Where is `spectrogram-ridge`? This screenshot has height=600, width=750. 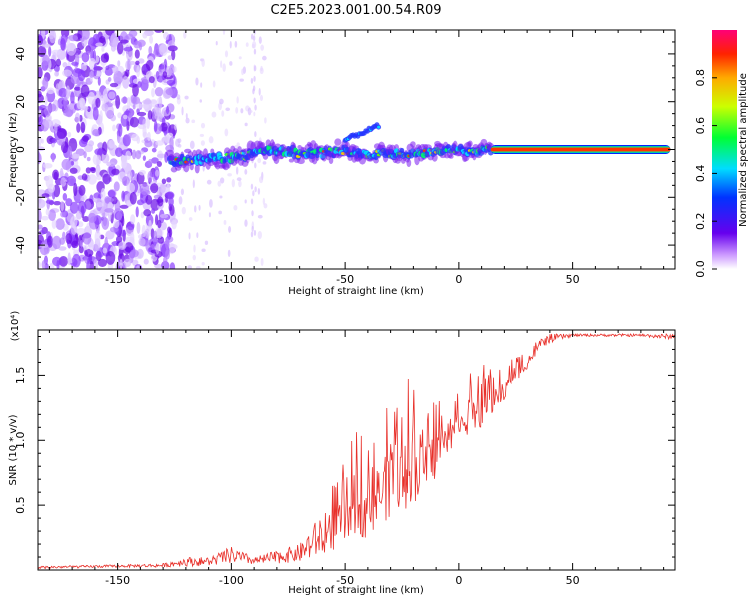
spectrogram-ridge is located at coordinates (580, 149).